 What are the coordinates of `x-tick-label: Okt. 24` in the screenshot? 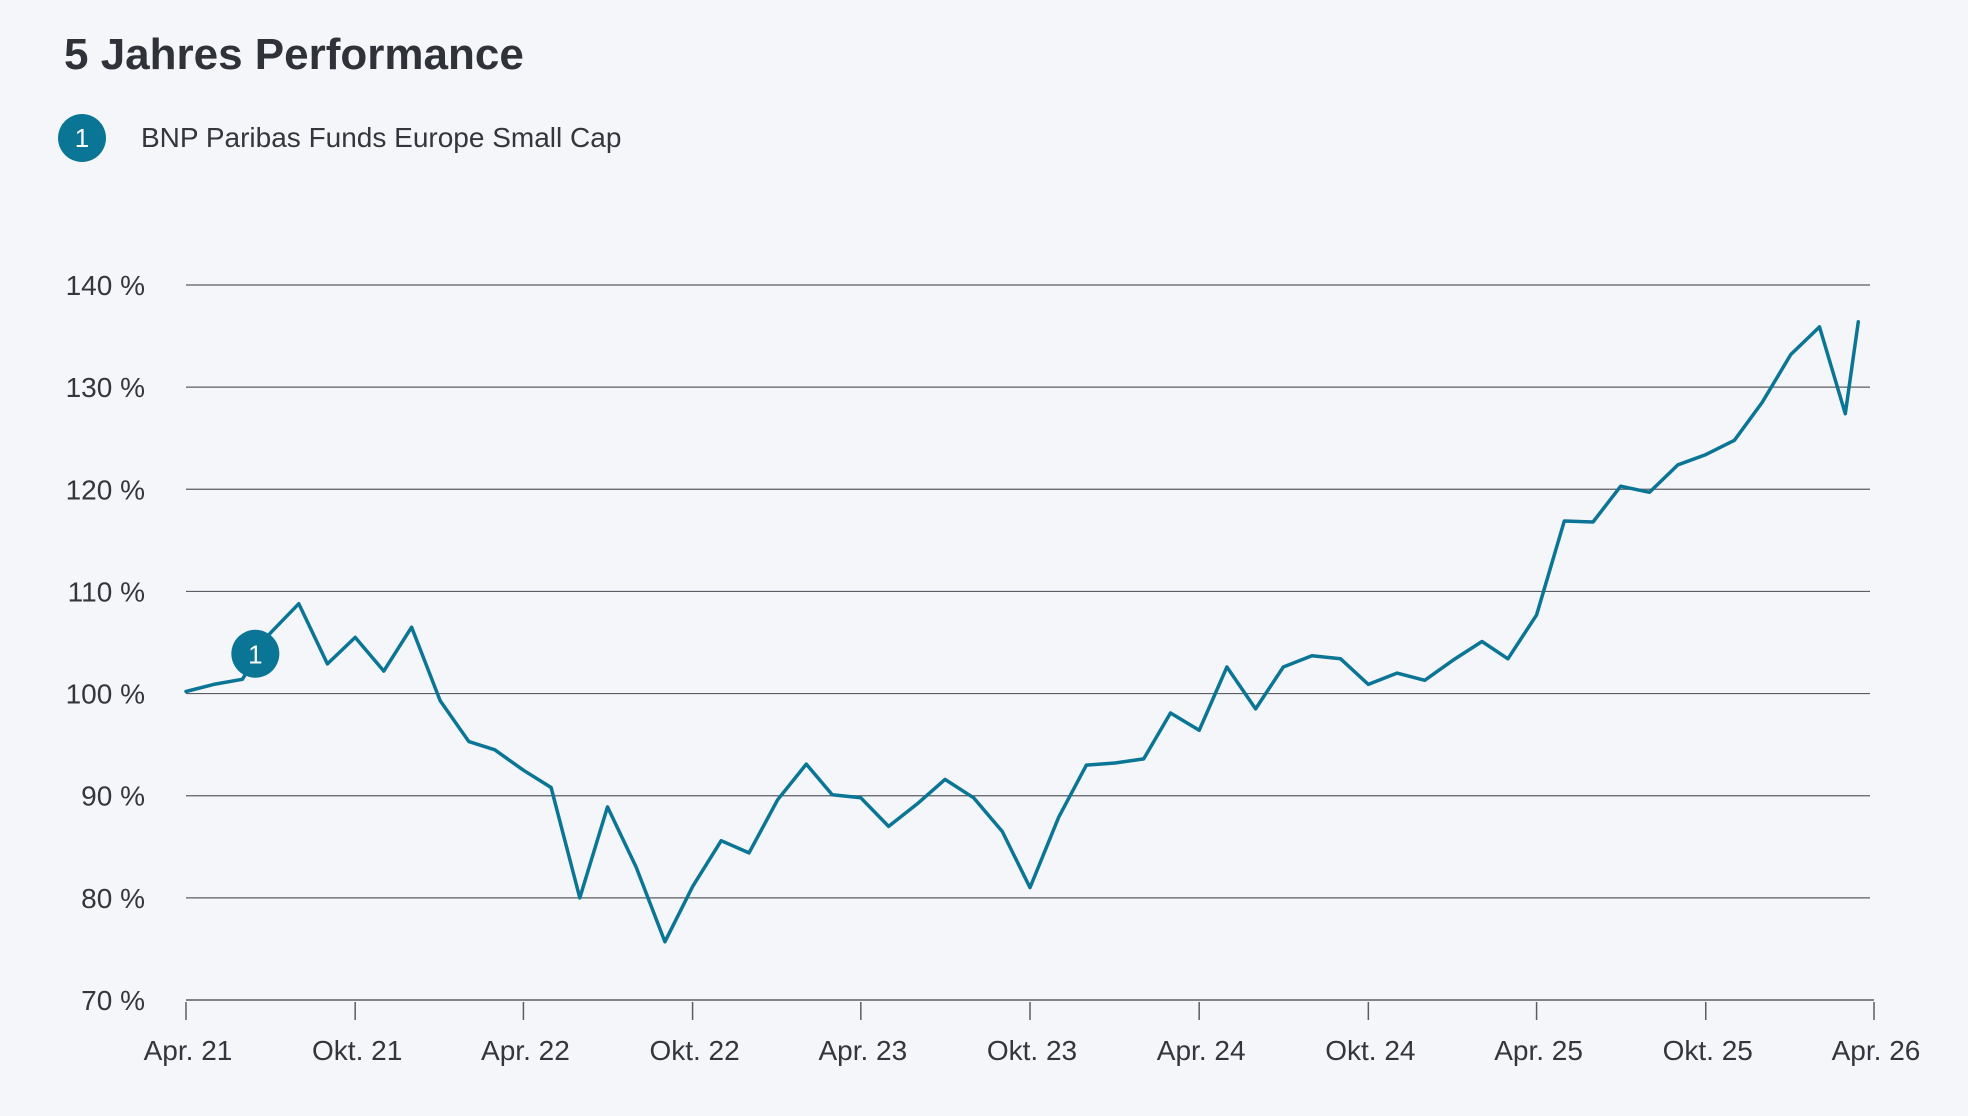 It's located at (1370, 1050).